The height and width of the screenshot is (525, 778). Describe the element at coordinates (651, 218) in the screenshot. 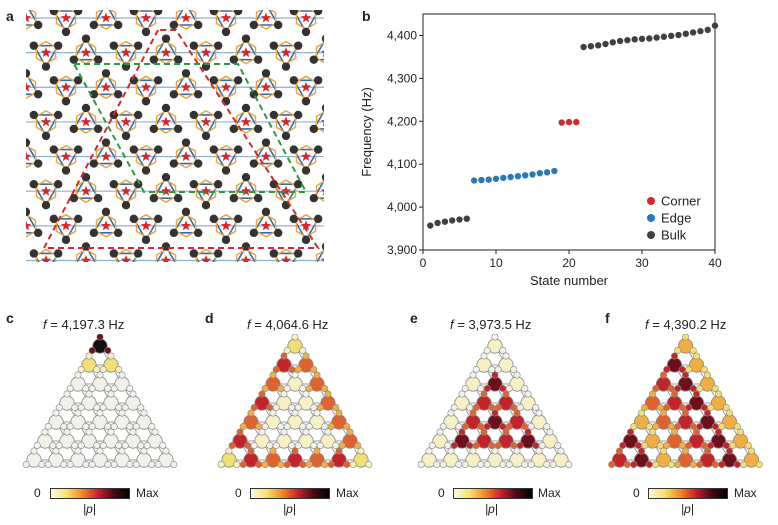

I see `legend-marker-edge` at that location.